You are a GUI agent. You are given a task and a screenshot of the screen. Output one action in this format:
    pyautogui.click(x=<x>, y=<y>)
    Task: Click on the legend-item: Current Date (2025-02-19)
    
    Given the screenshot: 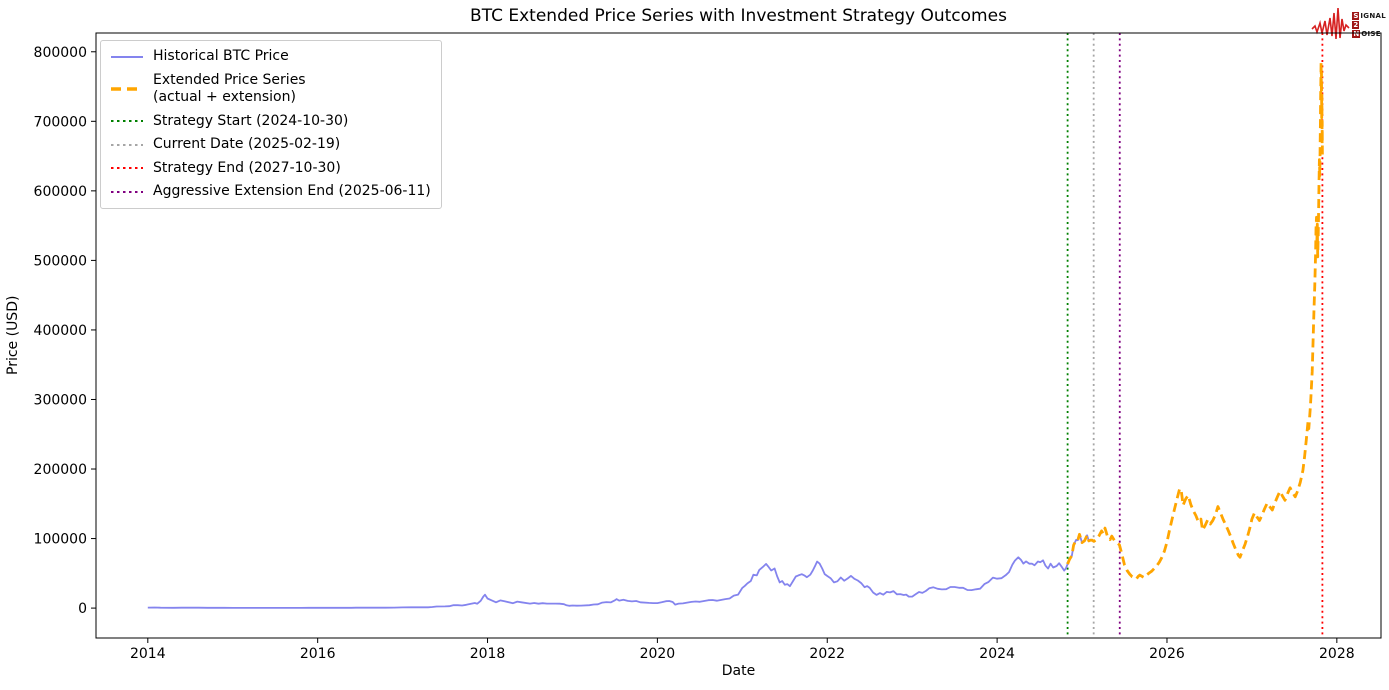 What is the action you would take?
    pyautogui.click(x=270, y=145)
    